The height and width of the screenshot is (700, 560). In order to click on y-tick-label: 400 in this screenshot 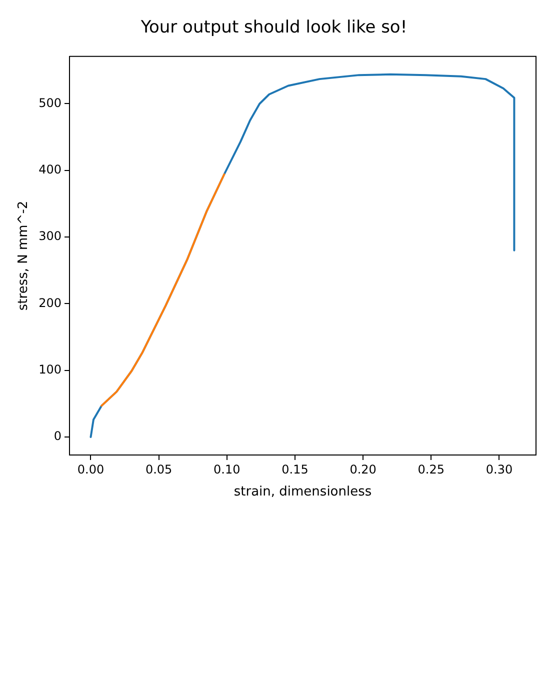, I will do `click(50, 169)`.